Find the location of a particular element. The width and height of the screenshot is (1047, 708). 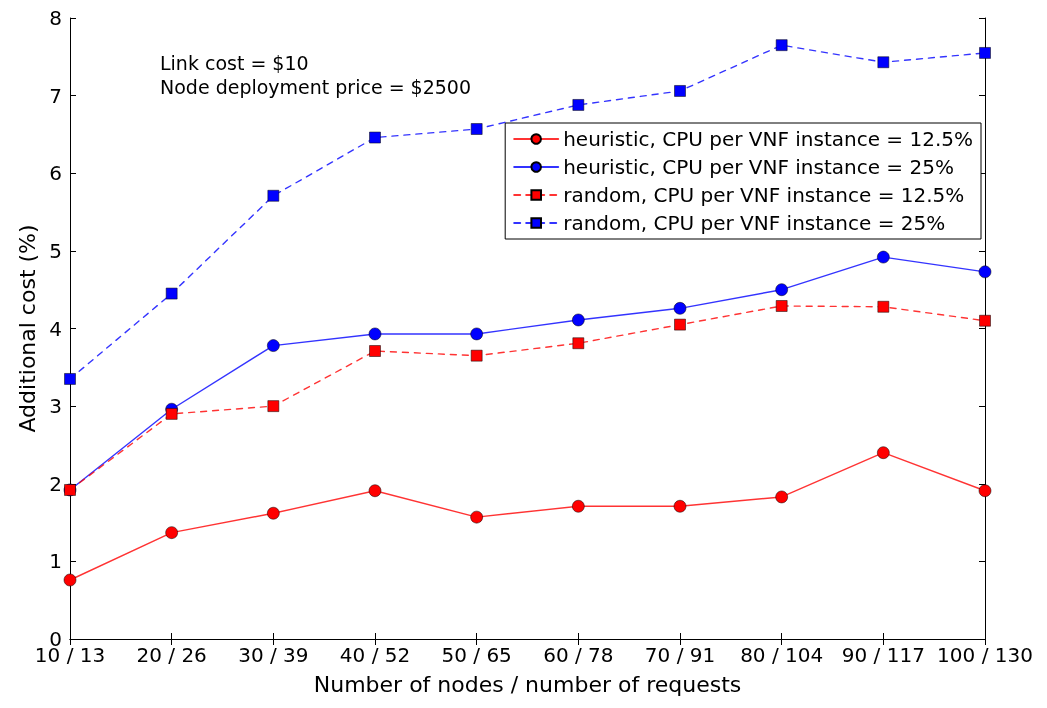

x-axis-title: Number of nodes / number of requests is located at coordinates (527, 684).